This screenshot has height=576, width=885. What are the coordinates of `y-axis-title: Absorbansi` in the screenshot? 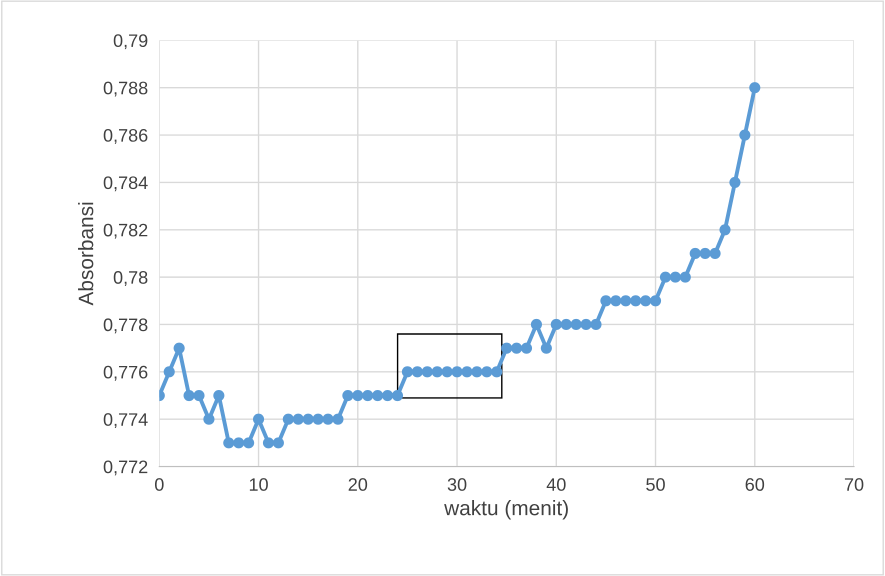 It's located at (86, 254).